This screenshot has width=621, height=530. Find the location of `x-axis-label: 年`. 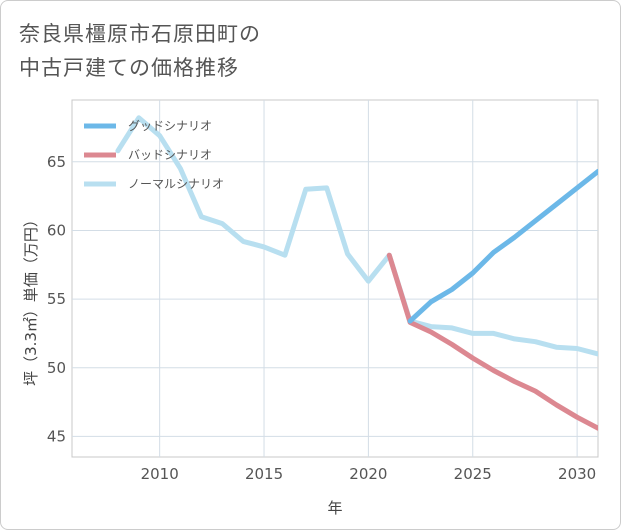

x-axis-label: 年 is located at coordinates (334, 508).